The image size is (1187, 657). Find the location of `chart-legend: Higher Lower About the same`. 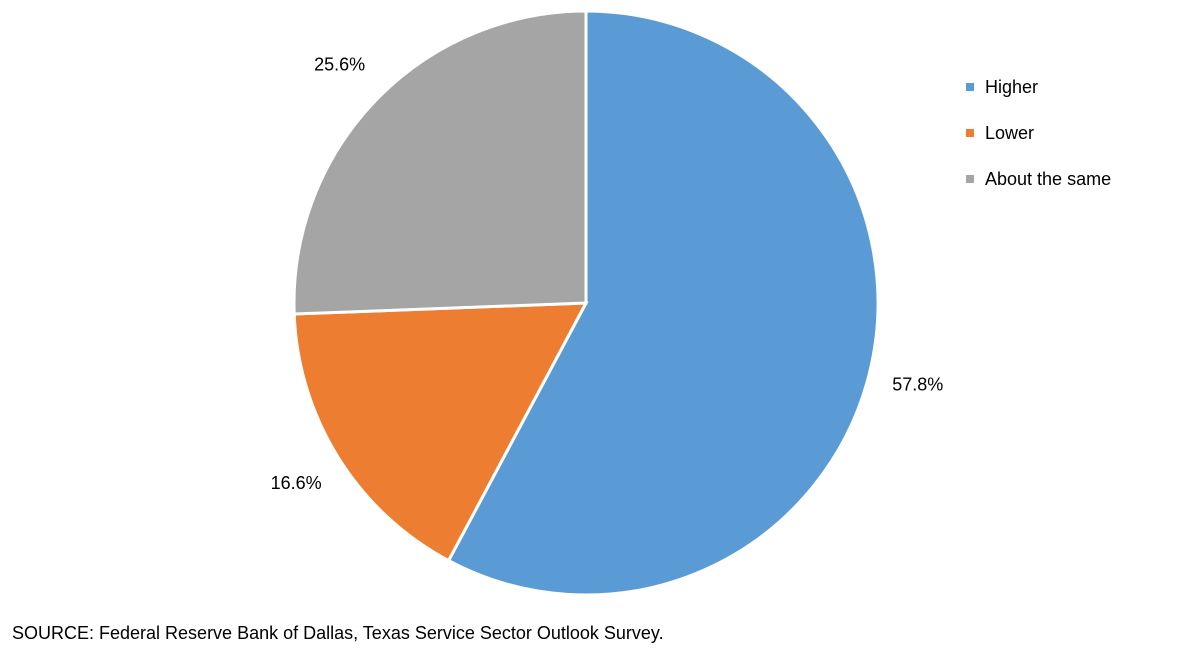

chart-legend: Higher Lower About the same is located at coordinates (1038, 133).